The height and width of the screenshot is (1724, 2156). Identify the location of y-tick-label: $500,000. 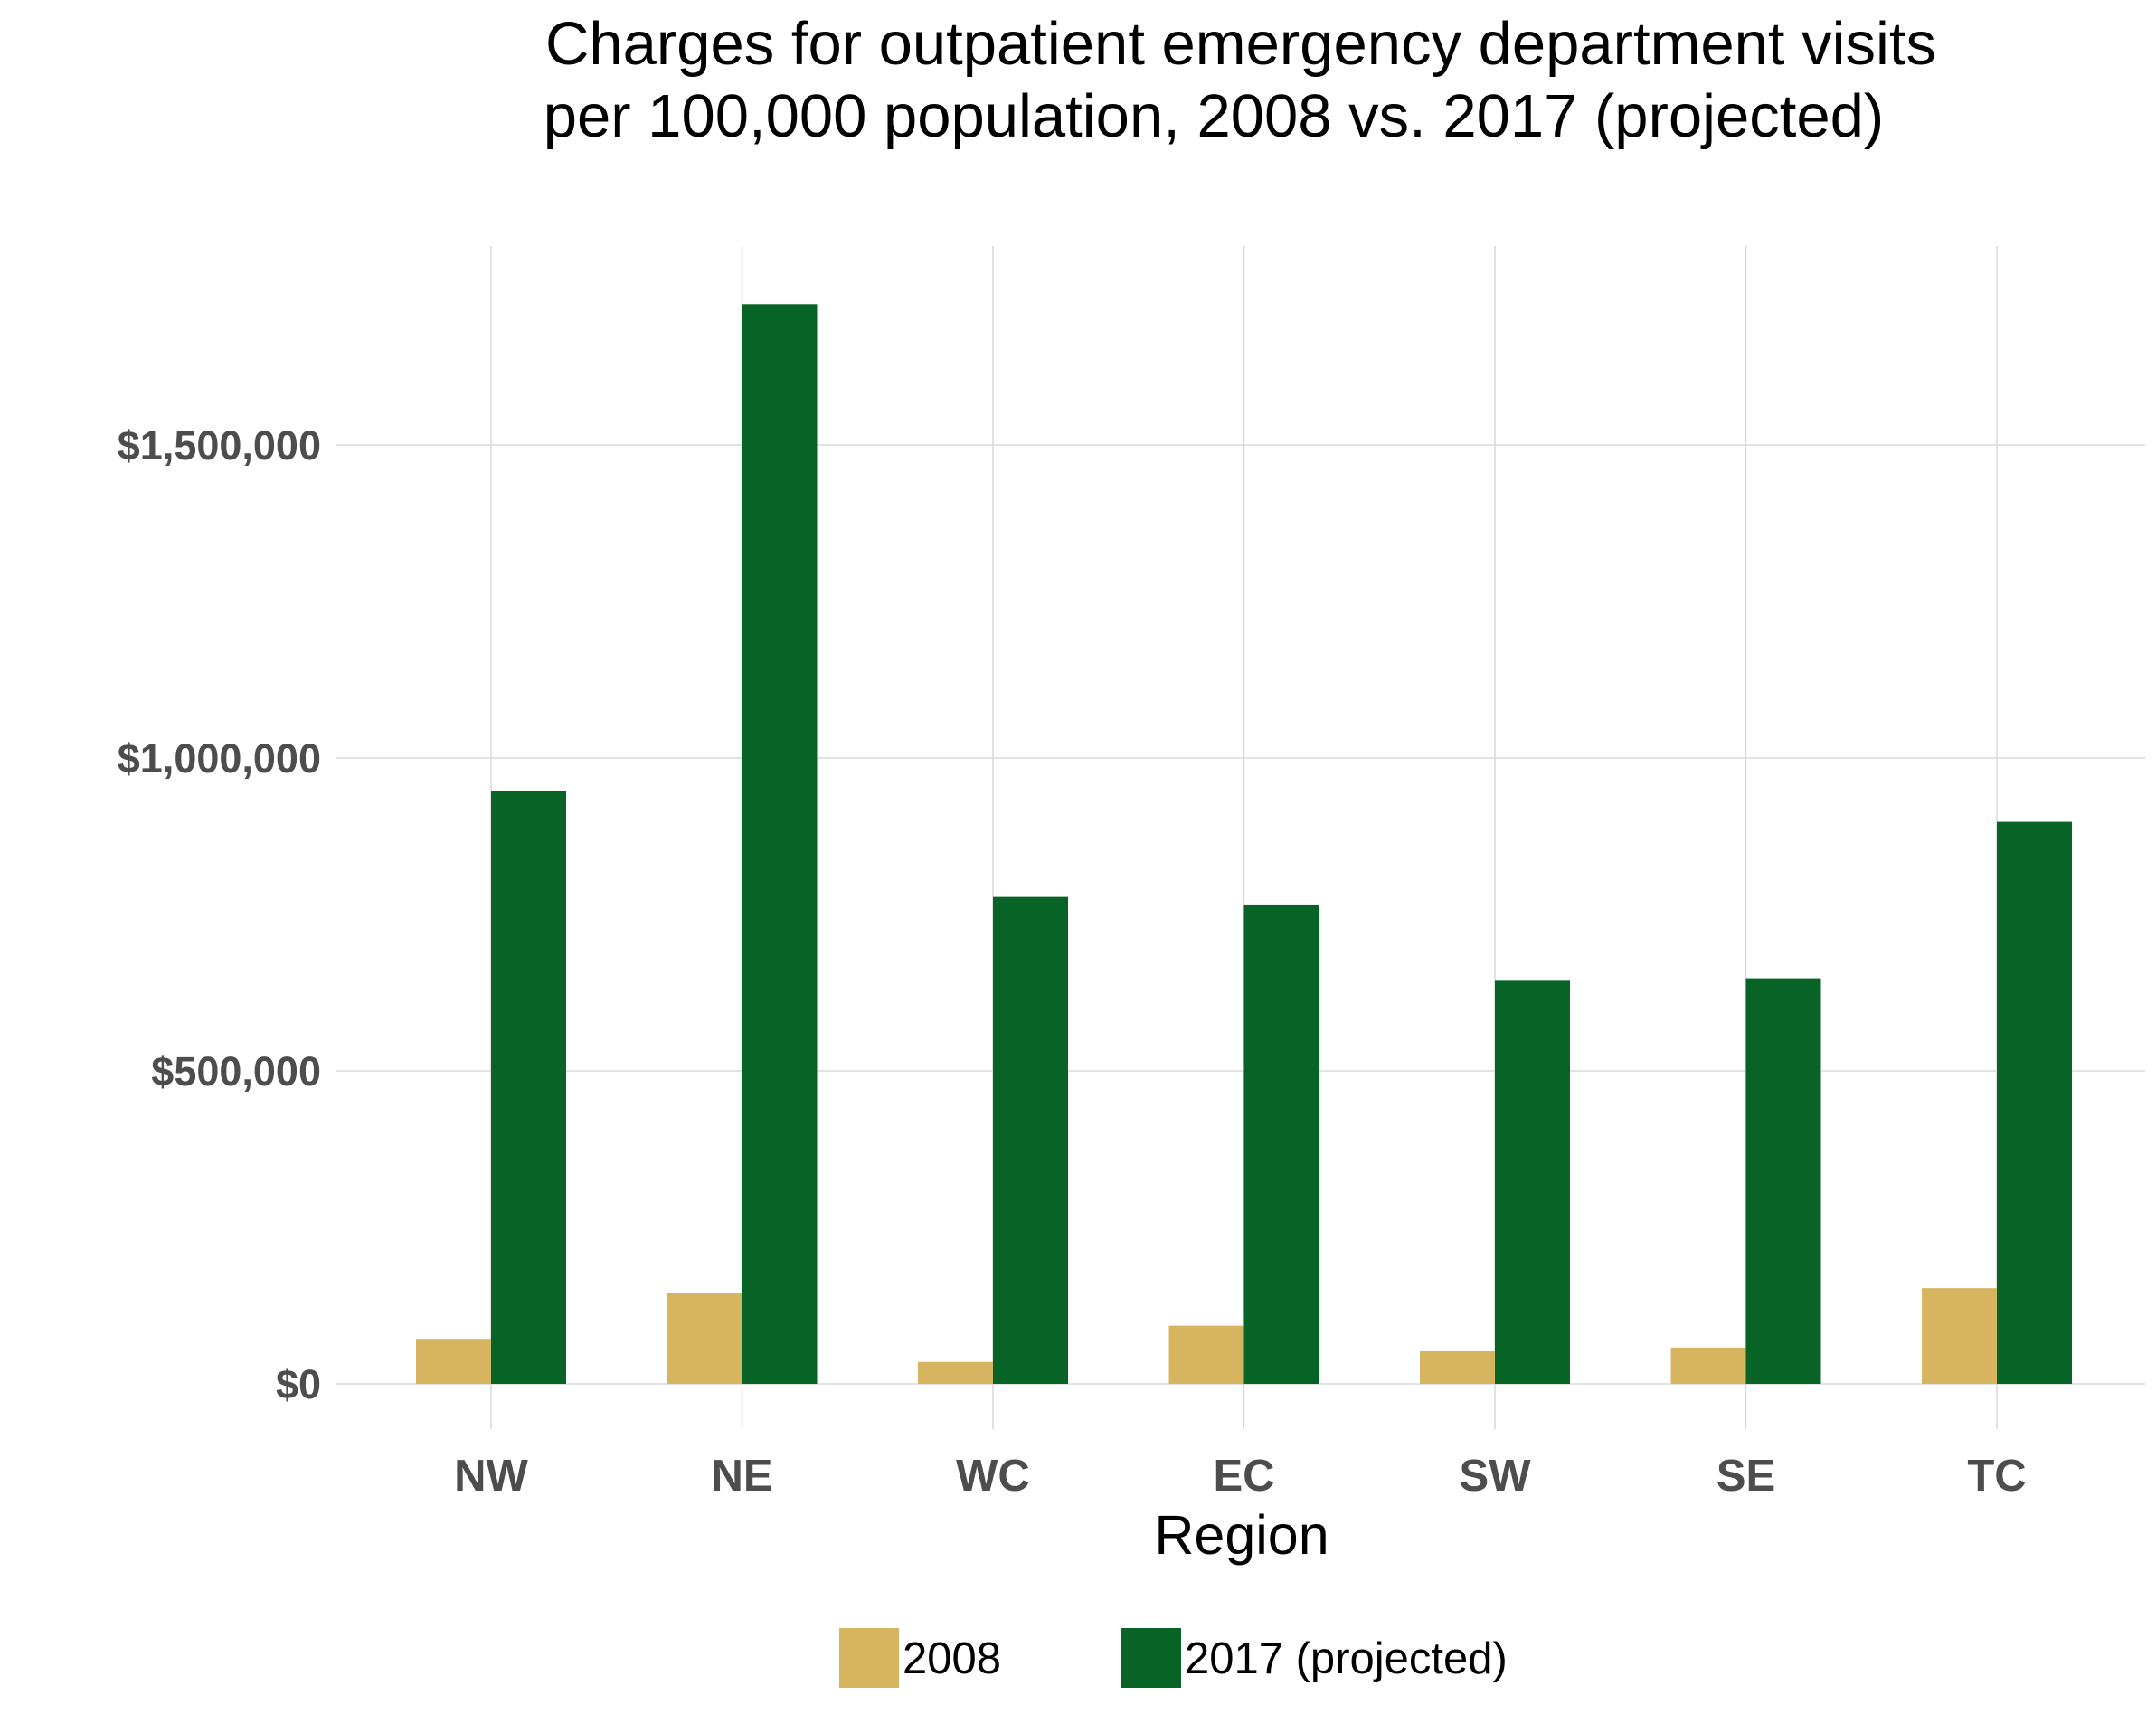
(236, 1071).